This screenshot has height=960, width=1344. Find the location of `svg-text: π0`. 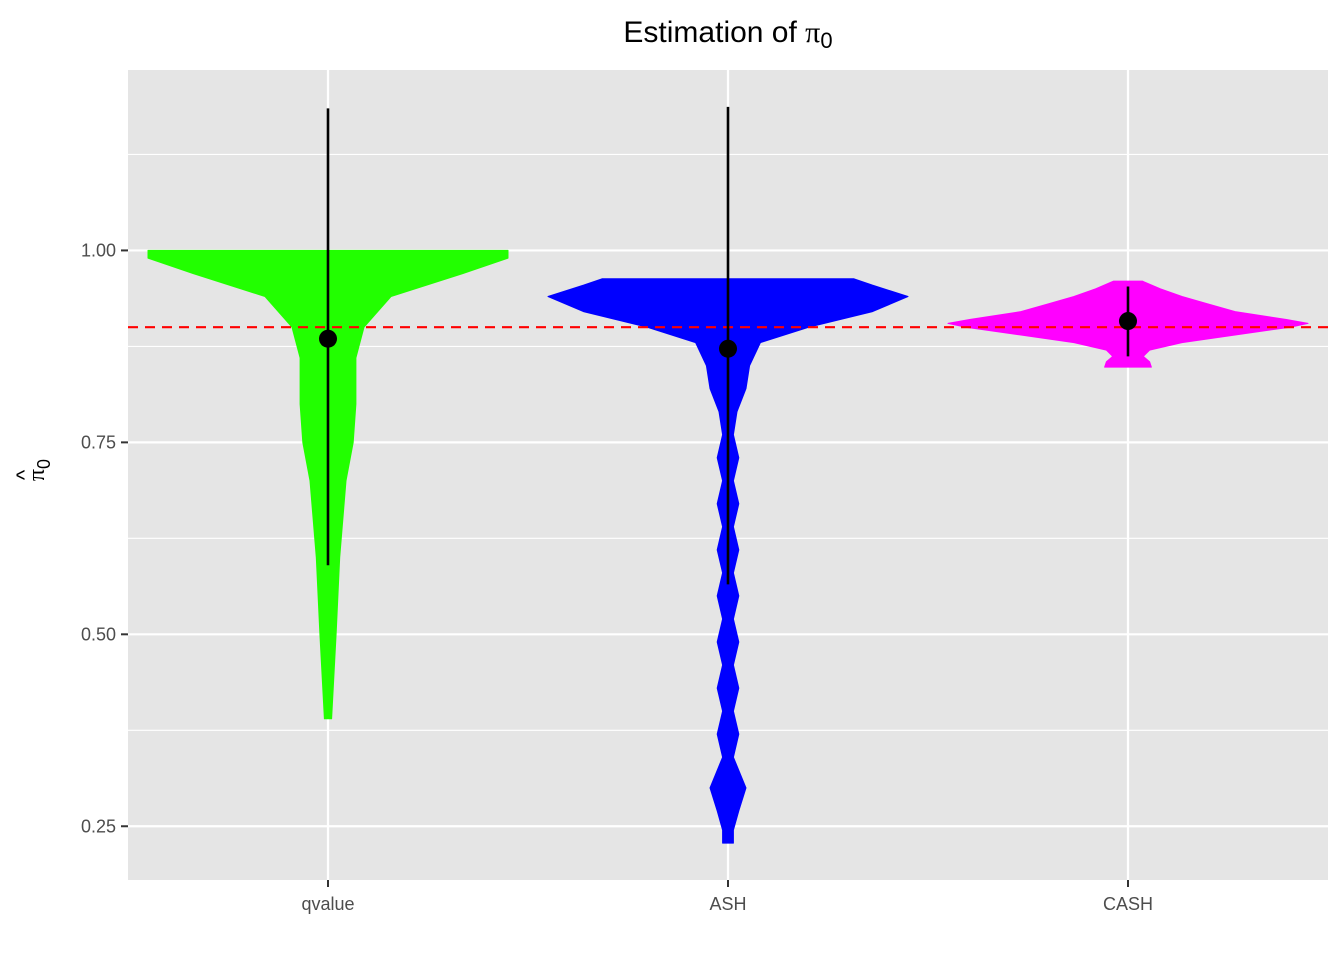

svg-text: π0 is located at coordinates (39, 470).